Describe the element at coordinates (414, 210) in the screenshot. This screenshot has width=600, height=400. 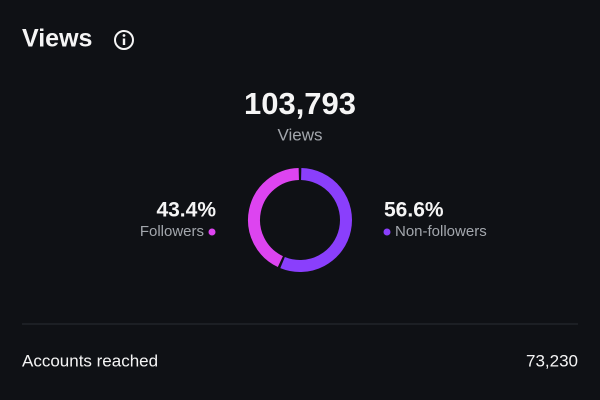
I see `value-label: 56.6%` at that location.